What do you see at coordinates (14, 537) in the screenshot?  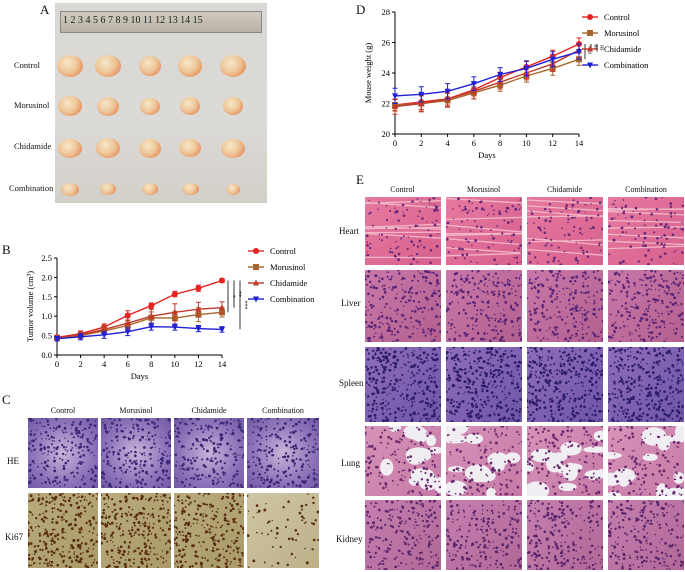 I see `panel-c-row-ki67: Ki67` at bounding box center [14, 537].